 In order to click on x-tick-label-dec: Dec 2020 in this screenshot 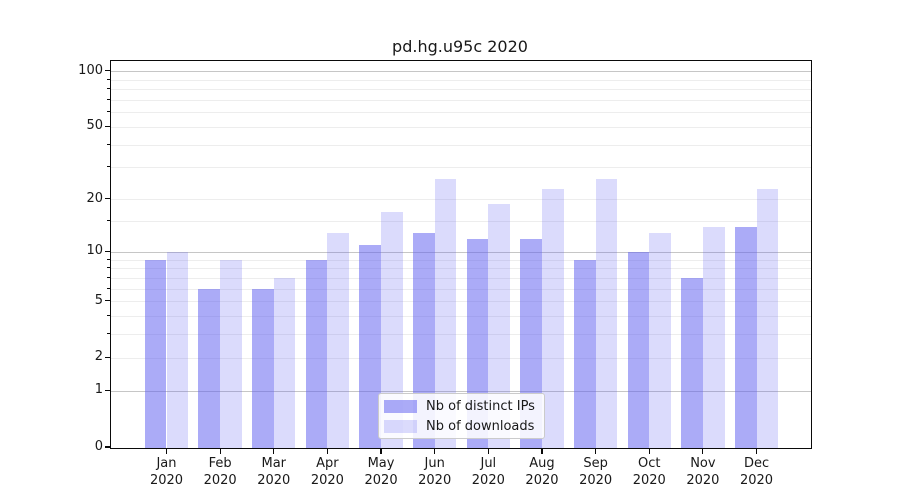, I will do `click(756, 472)`.